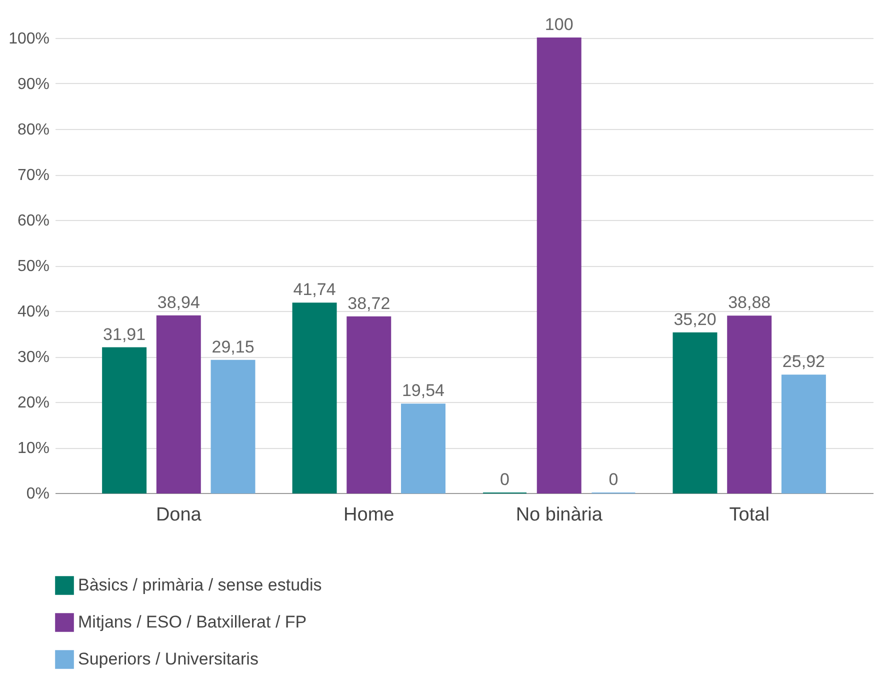 This screenshot has width=891, height=673. What do you see at coordinates (33, 357) in the screenshot?
I see `y-tick-label: 30%` at bounding box center [33, 357].